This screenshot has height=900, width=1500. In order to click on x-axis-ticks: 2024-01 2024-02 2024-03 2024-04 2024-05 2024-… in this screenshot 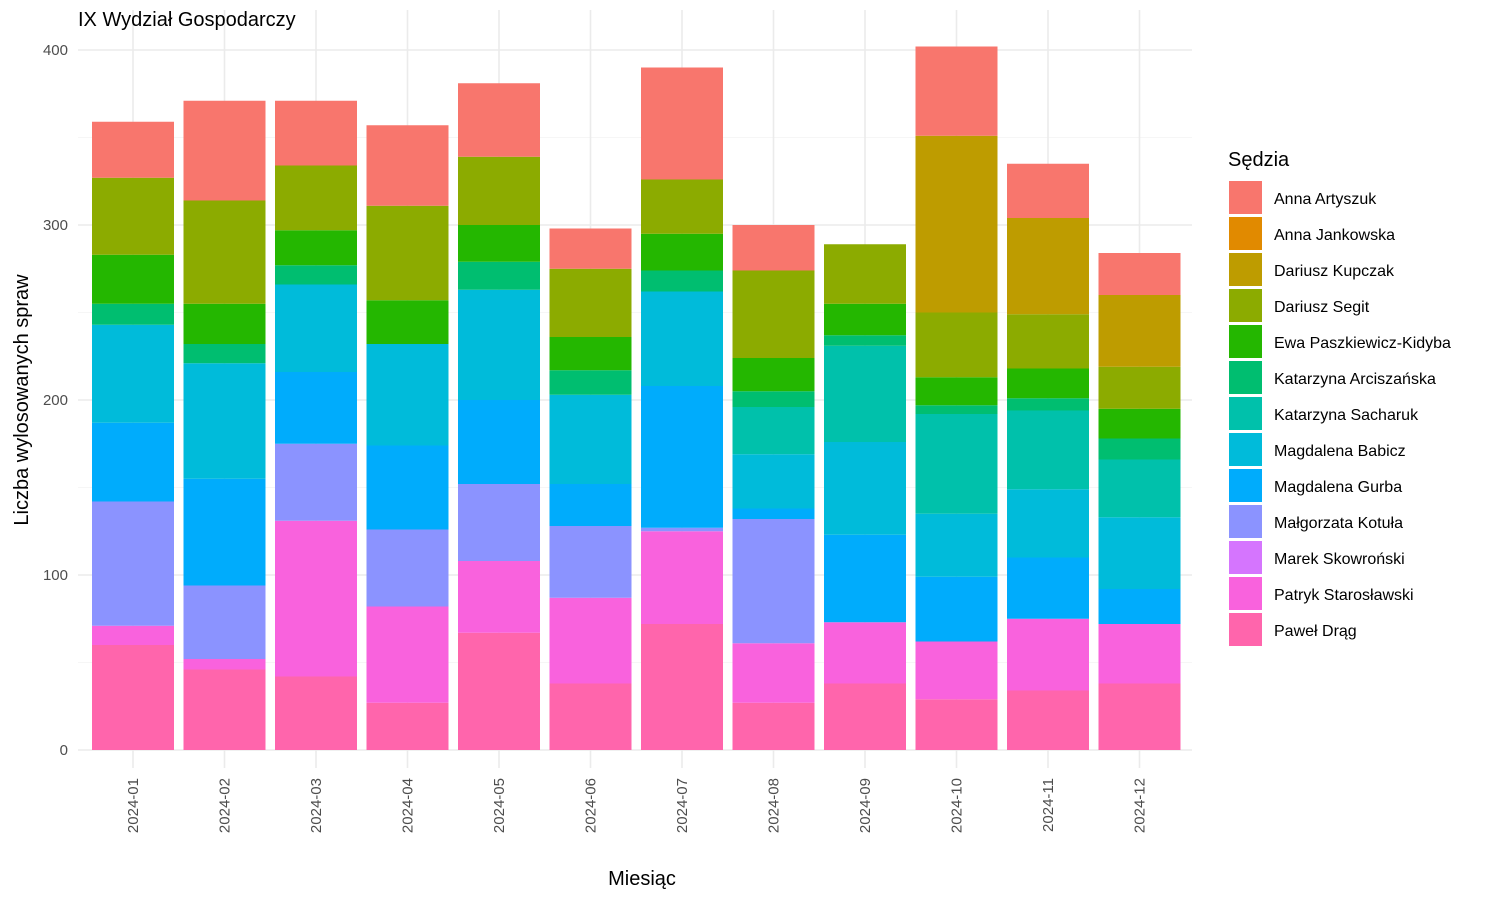, I will do `click(637, 805)`.